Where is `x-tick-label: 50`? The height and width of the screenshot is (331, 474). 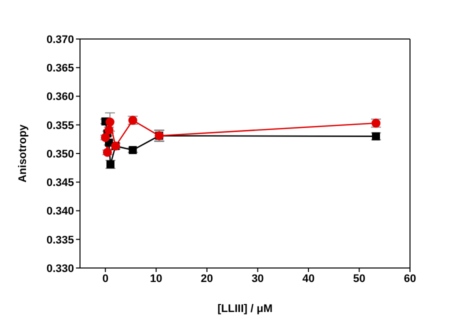
x-tick-label: 50 is located at coordinates (359, 278).